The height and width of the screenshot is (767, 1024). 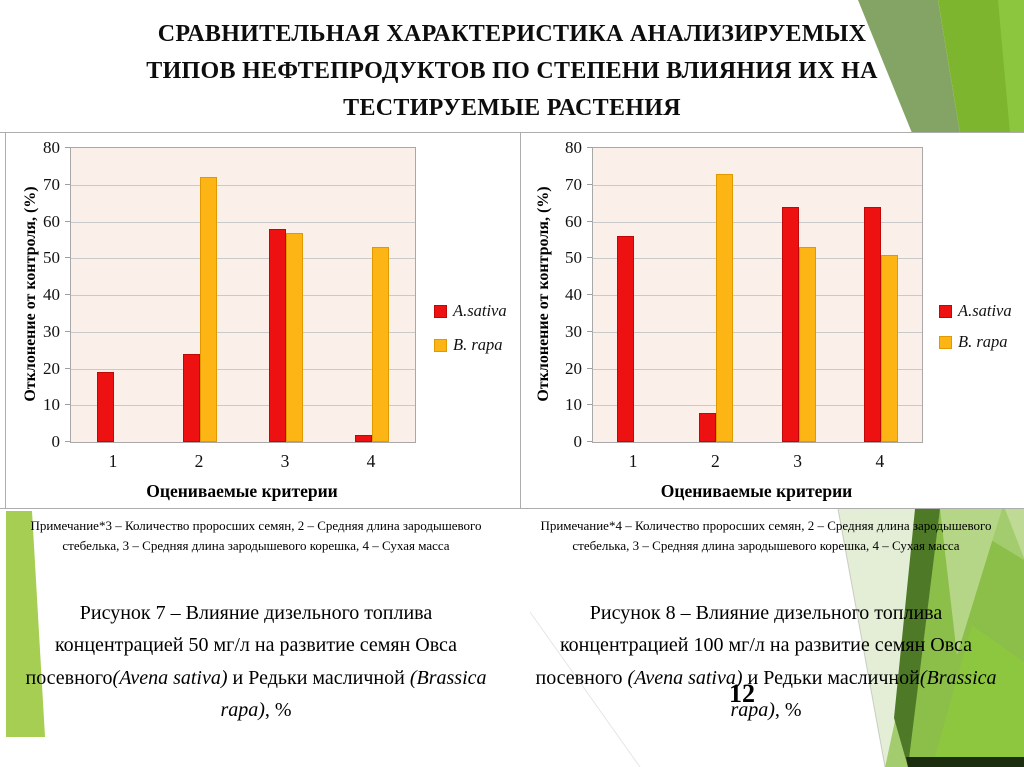 I want to click on bar-a-sativa-cat1, so click(x=105, y=407).